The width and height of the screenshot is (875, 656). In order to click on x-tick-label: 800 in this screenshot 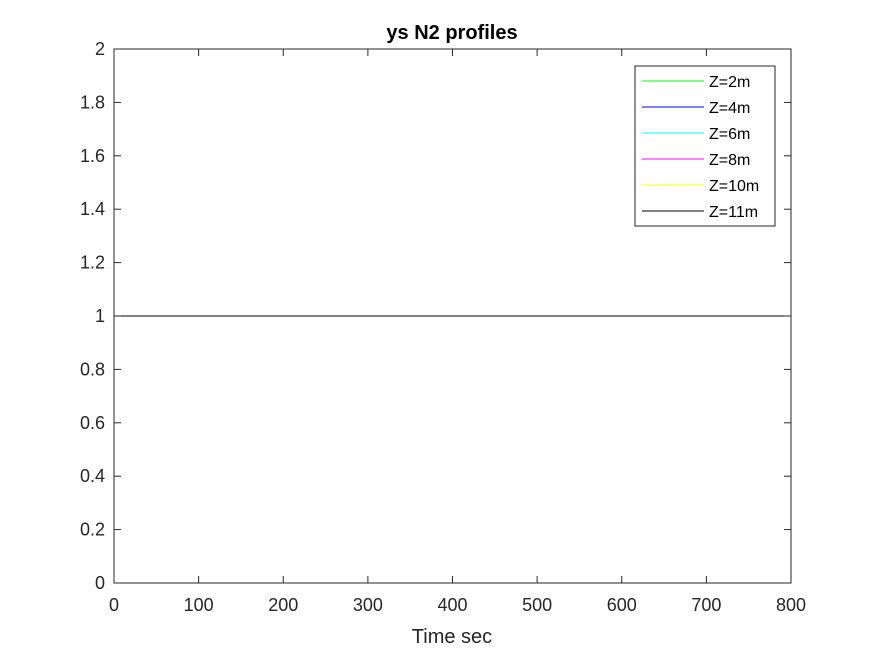, I will do `click(791, 605)`.